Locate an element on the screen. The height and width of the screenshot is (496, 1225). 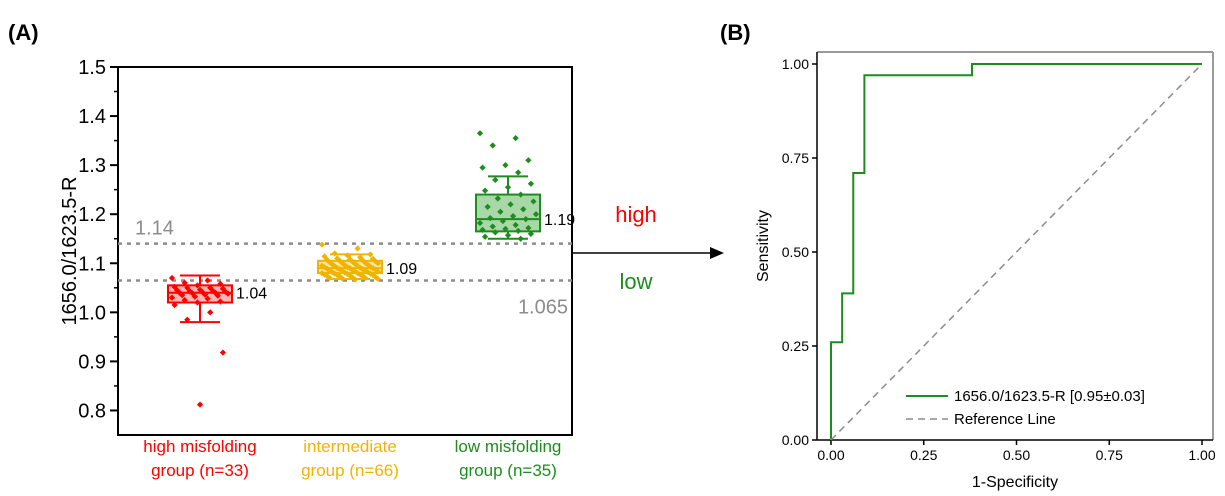
box is located at coordinates (508, 213).